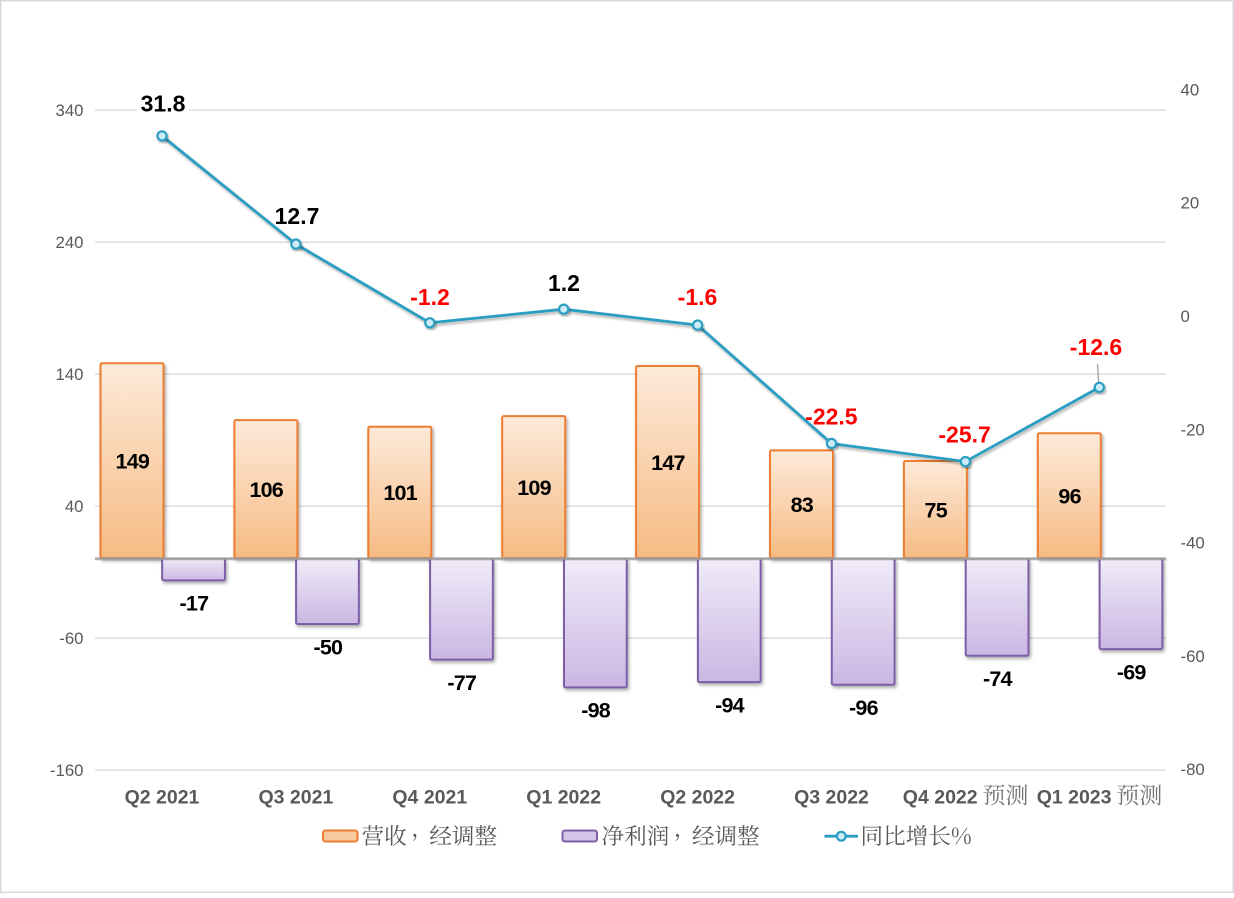 Image resolution: width=1234 pixels, height=898 pixels. Describe the element at coordinates (295, 798) in the screenshot. I see `svg-text: Q3 2021` at that location.